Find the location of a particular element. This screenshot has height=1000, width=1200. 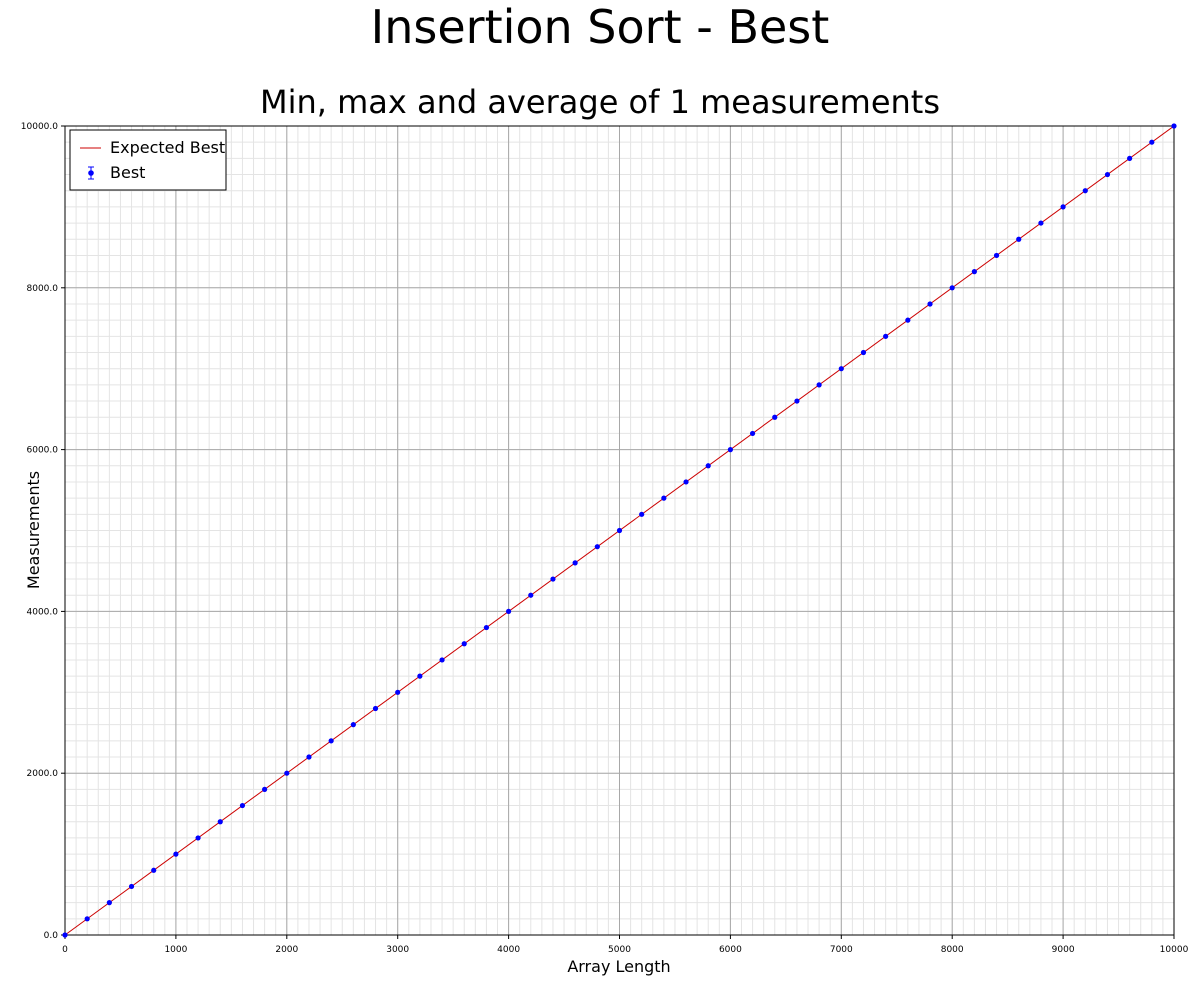

chart-subtitle: Min, max and average of 1 measurements is located at coordinates (600, 102).